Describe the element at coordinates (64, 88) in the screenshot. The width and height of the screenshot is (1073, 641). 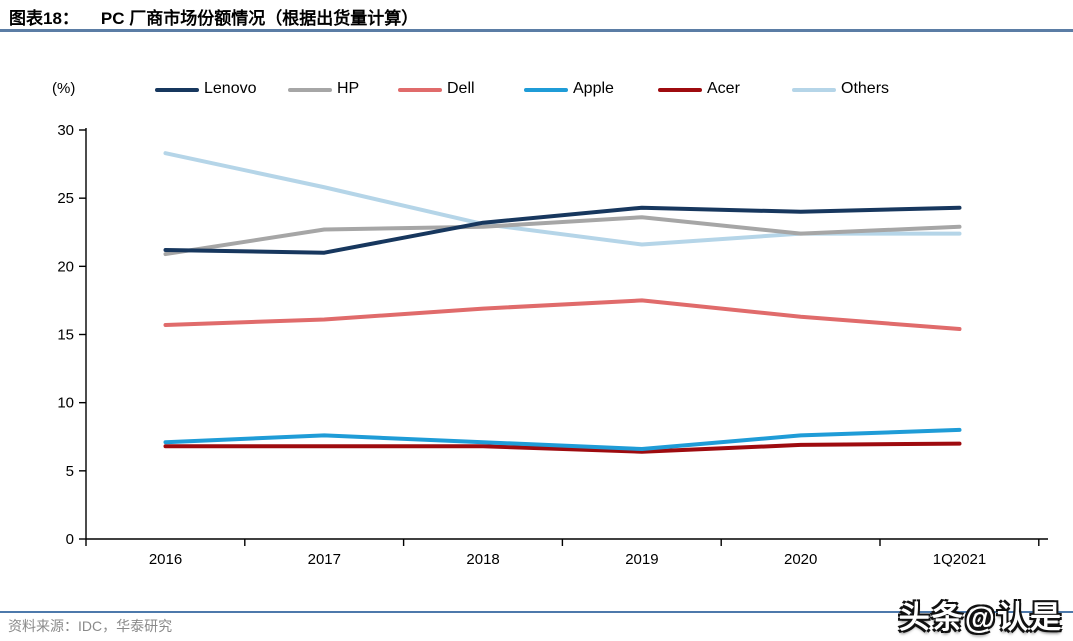
I see `y-axis-unit-label: (%)` at that location.